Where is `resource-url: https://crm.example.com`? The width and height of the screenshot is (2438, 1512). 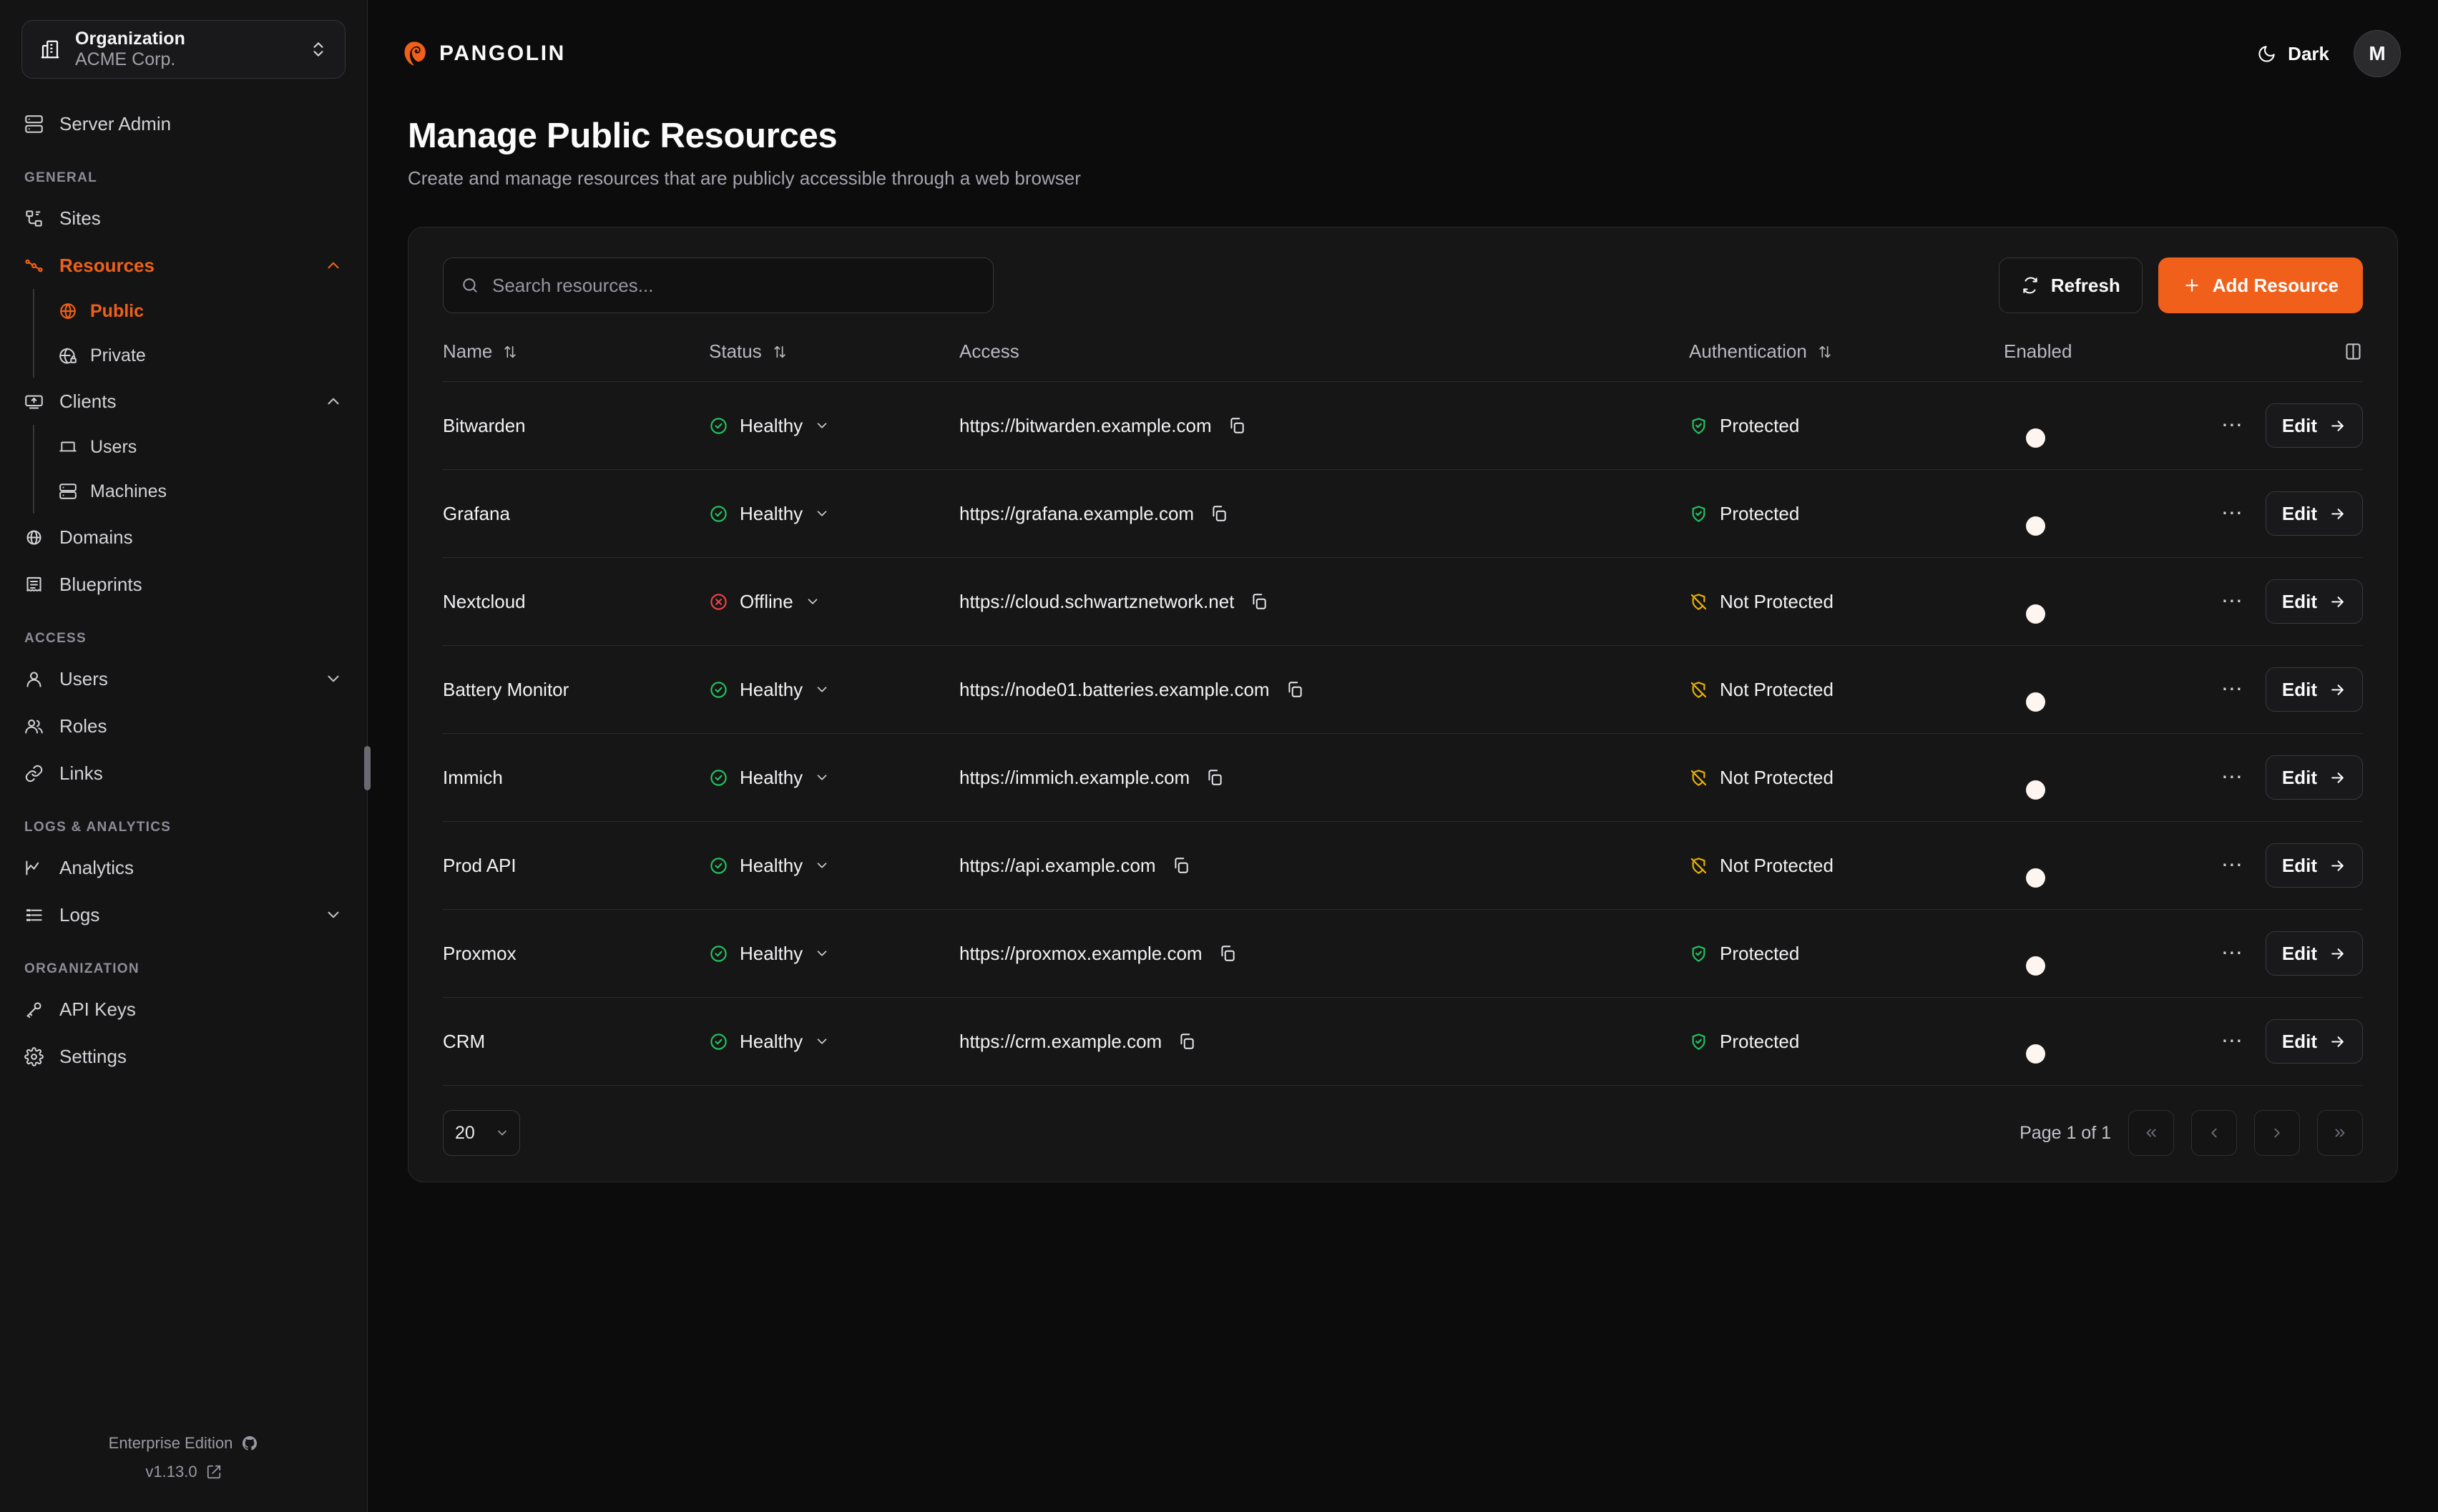 resource-url: https://crm.example.com is located at coordinates (1060, 1041).